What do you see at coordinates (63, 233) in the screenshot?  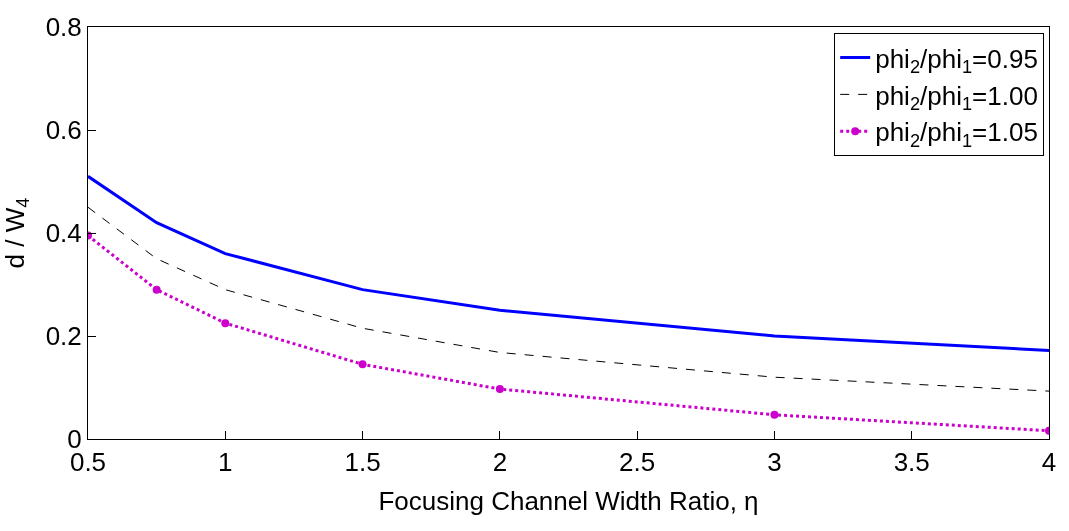 I see `y-tick-label: 0.4` at bounding box center [63, 233].